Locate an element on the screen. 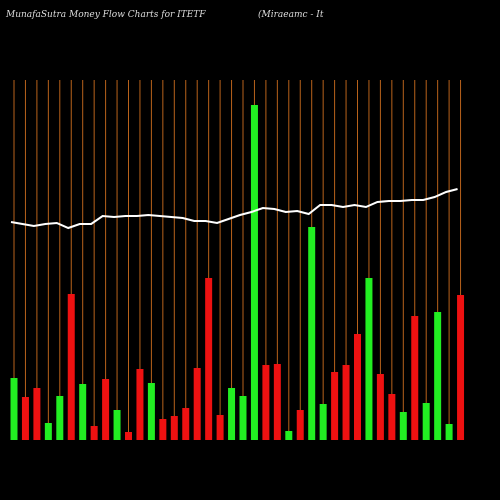 This screenshot has width=500, height=500. chart-title: MunafaSutra Money Flow Charts for ITETF is located at coordinates (105, 15).